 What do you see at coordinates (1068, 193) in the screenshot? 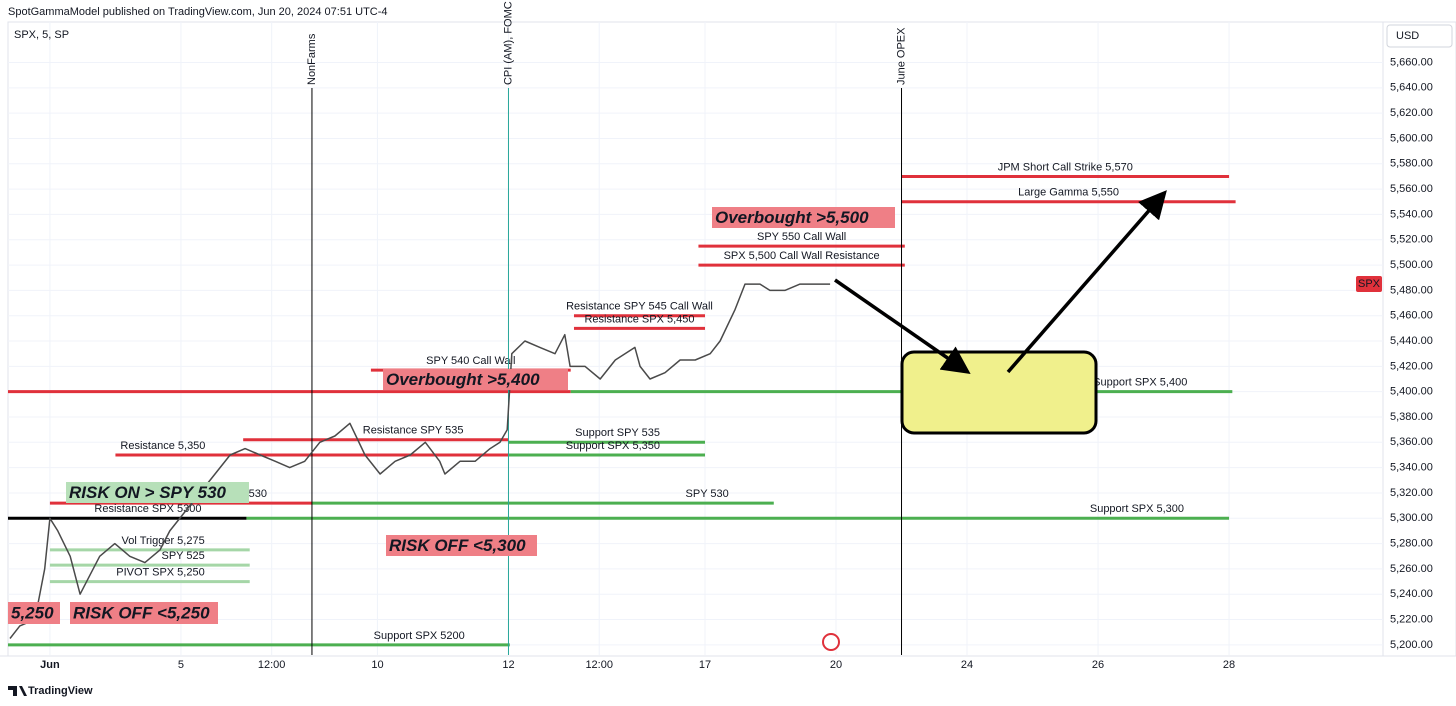
I see `level-label: Large Gamma 5,550` at bounding box center [1068, 193].